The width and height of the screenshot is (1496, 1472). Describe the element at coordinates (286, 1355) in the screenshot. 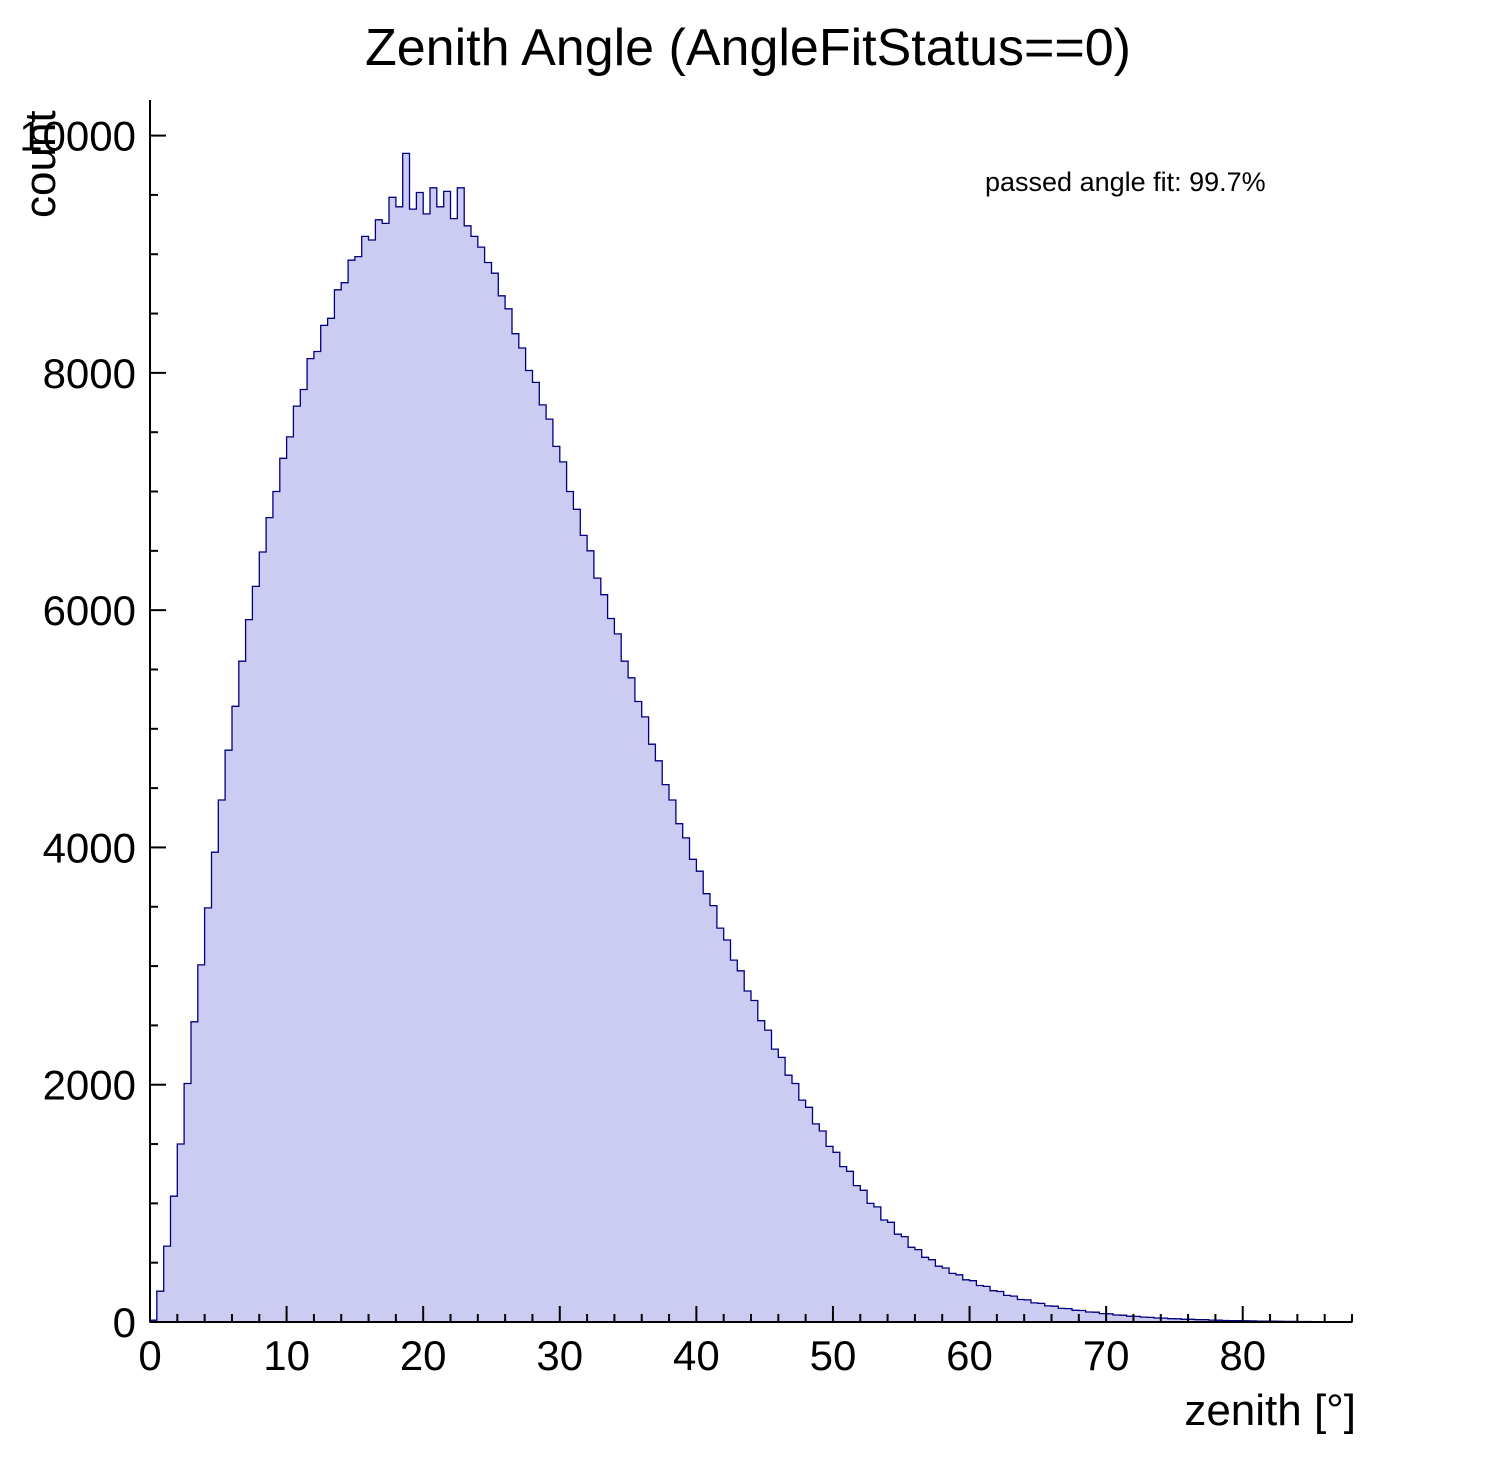

I see `x-tick-label: 10` at that location.